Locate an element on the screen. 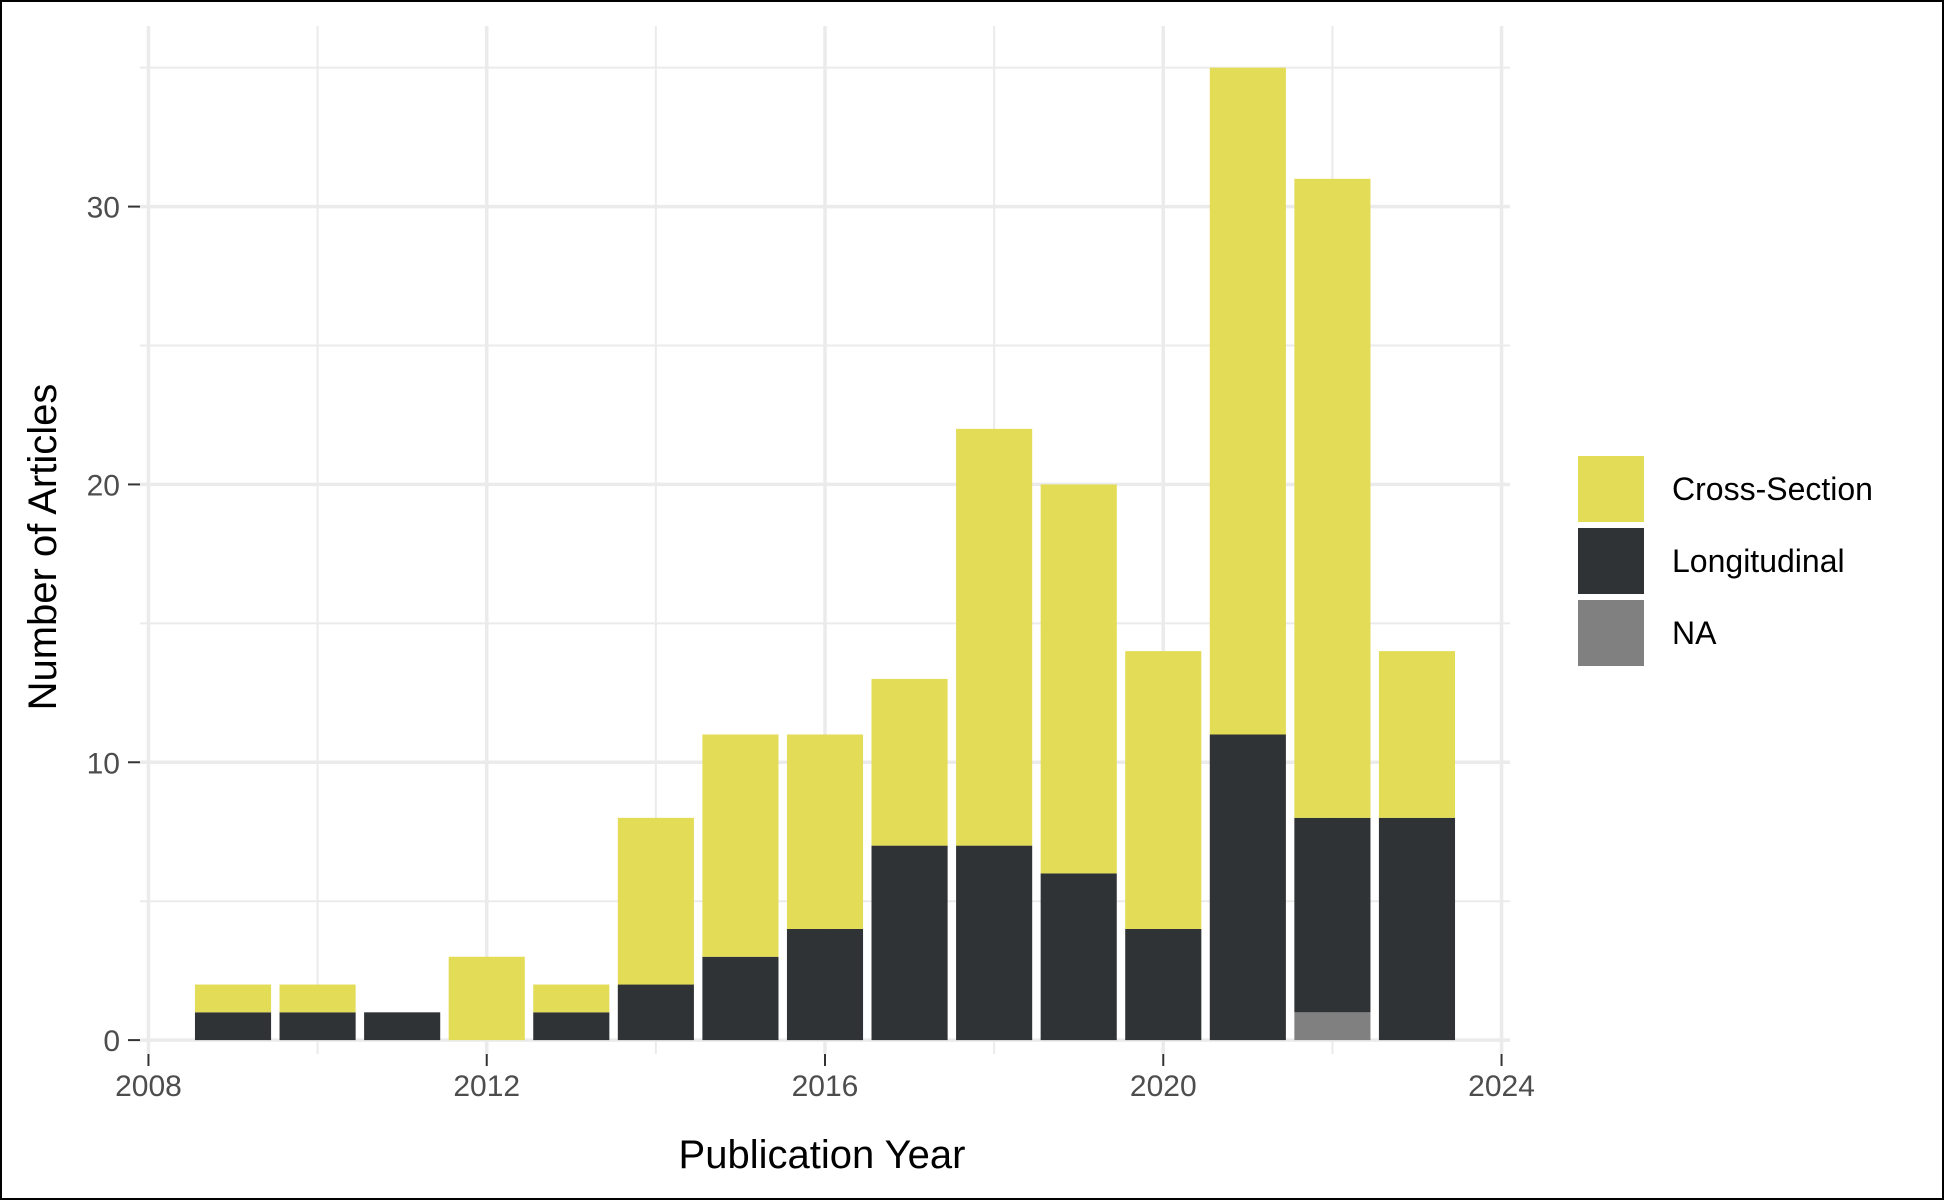 This screenshot has height=1200, width=1944. bar-longitudinal-2018 is located at coordinates (994, 943).